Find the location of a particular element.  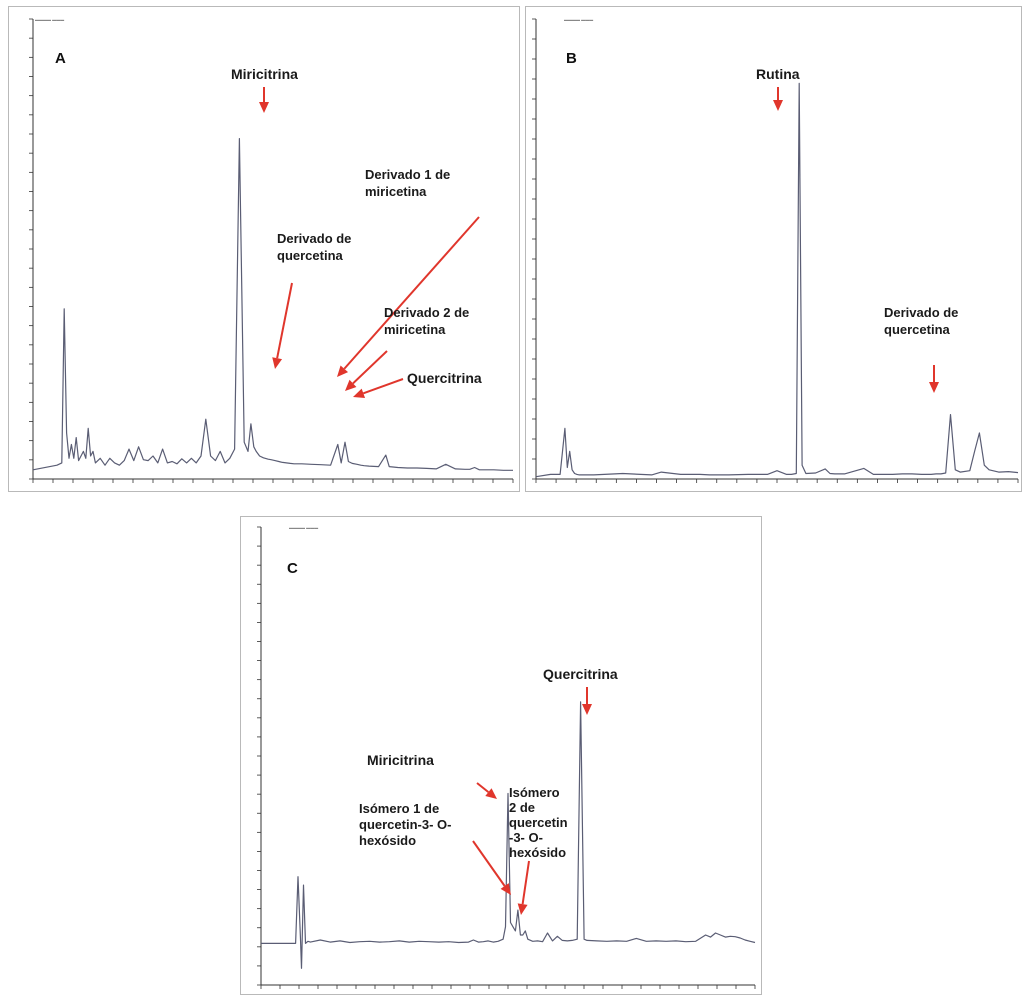

annotation-a-3-line-1: miricetina is located at coordinates (415, 329).